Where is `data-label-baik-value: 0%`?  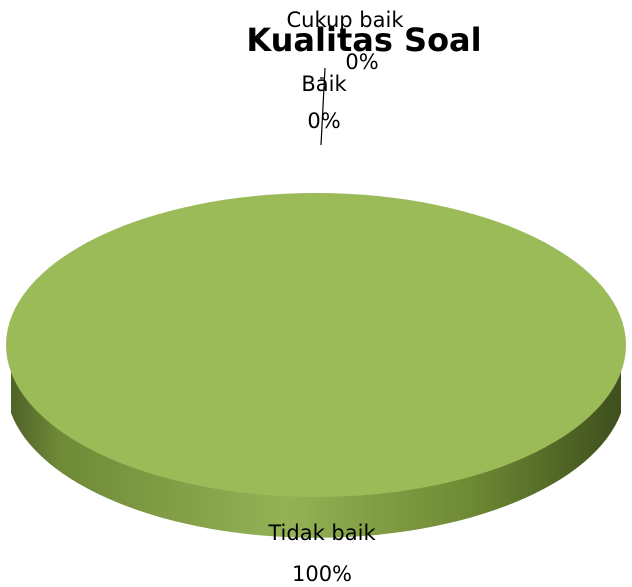
data-label-baik-value: 0% is located at coordinates (323, 121).